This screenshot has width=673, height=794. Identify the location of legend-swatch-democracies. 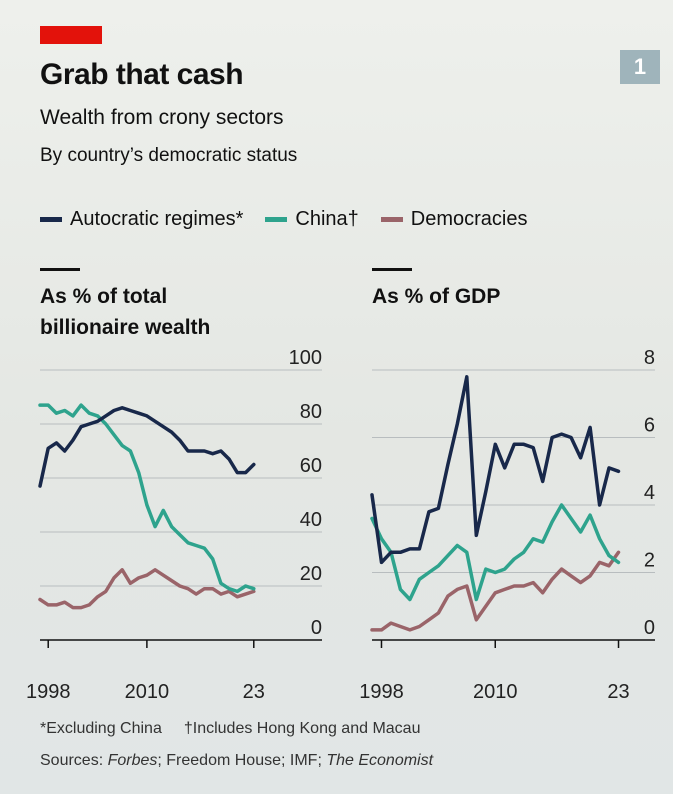
(391, 219).